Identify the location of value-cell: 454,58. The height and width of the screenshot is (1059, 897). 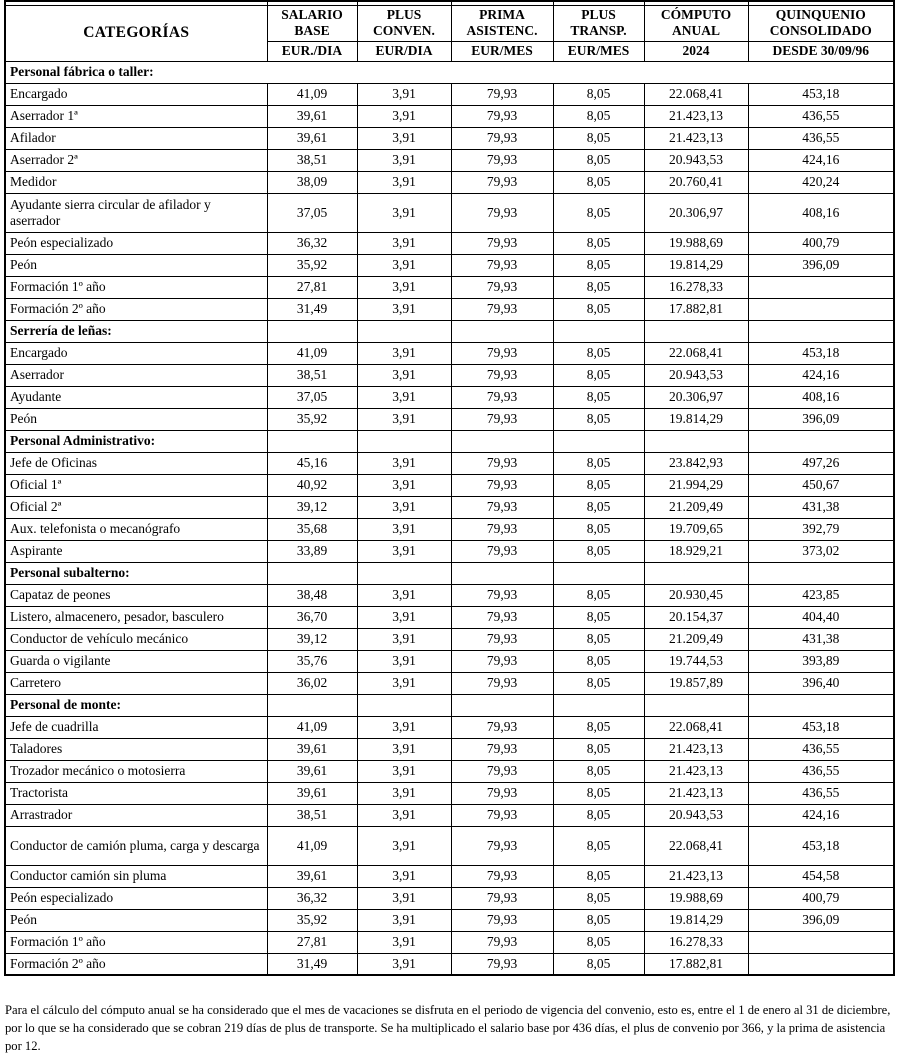
(821, 876).